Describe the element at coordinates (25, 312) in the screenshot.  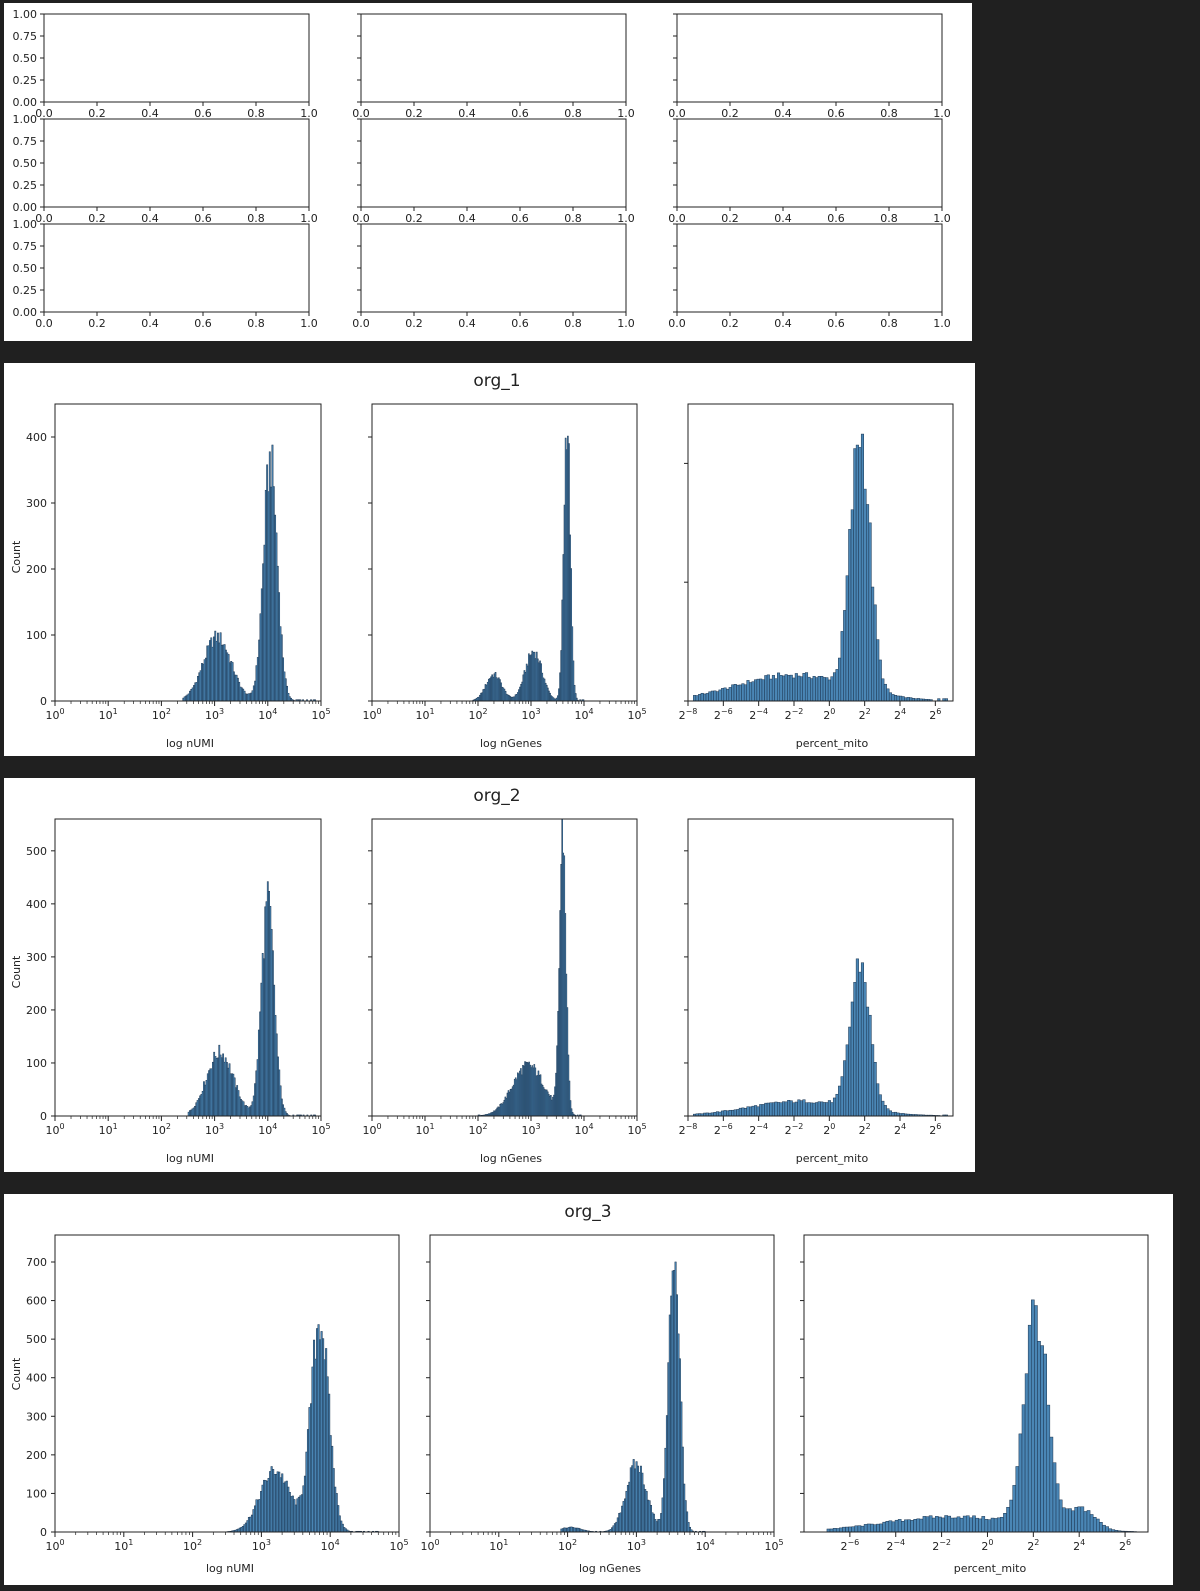
I see `y-tick-label: 0.00` at that location.